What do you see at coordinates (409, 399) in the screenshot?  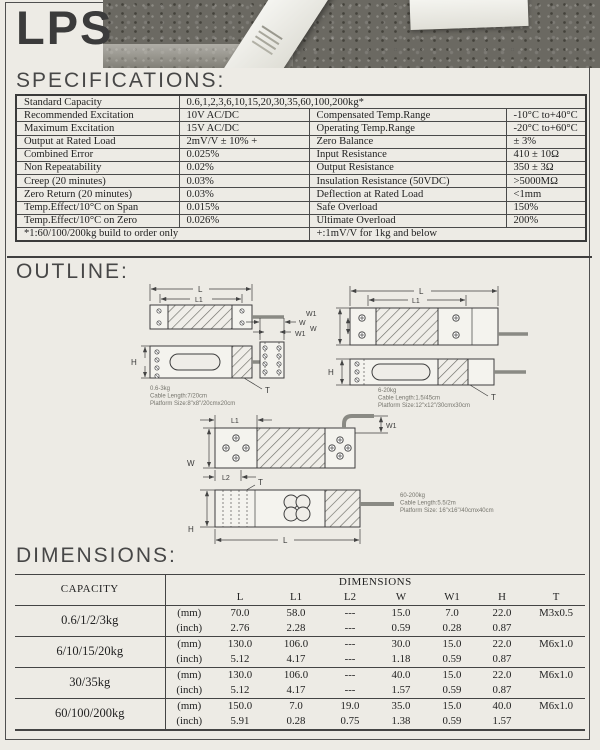 I see `caption-cable: Cable Length:1.5/45cm` at bounding box center [409, 399].